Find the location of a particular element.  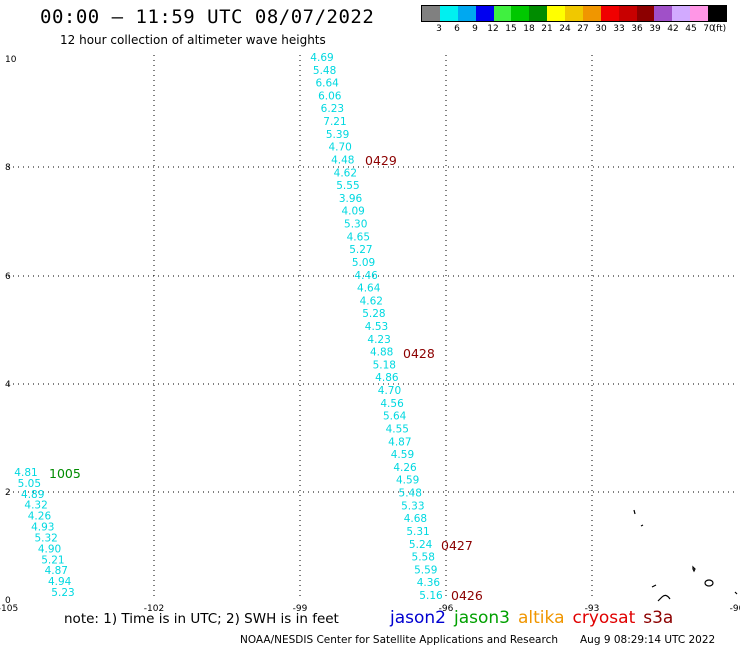

wave-height-value: 4.87 is located at coordinates (56, 571).